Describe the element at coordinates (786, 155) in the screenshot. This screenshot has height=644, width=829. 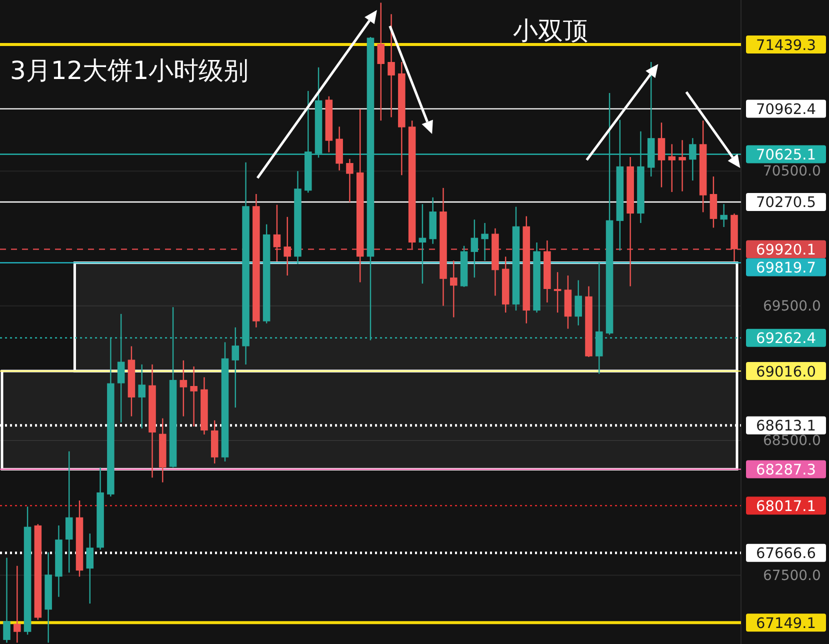
I see `ref-line-label: 70625.1` at that location.